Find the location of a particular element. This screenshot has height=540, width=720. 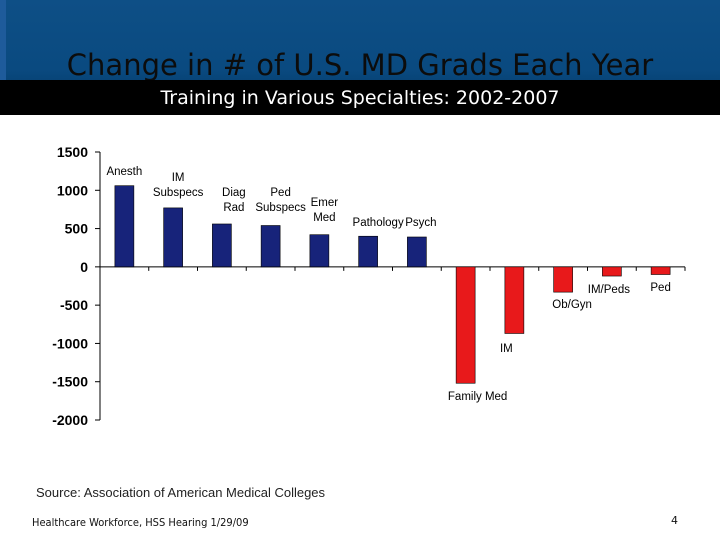

bar-label: Pathology is located at coordinates (378, 223).